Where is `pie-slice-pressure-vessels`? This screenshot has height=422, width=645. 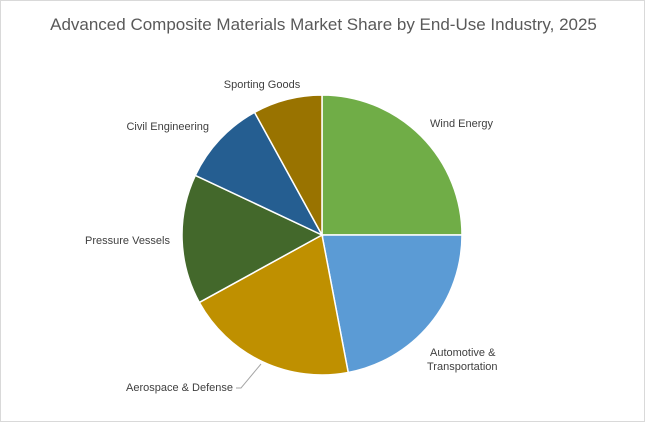 pie-slice-pressure-vessels is located at coordinates (252, 239).